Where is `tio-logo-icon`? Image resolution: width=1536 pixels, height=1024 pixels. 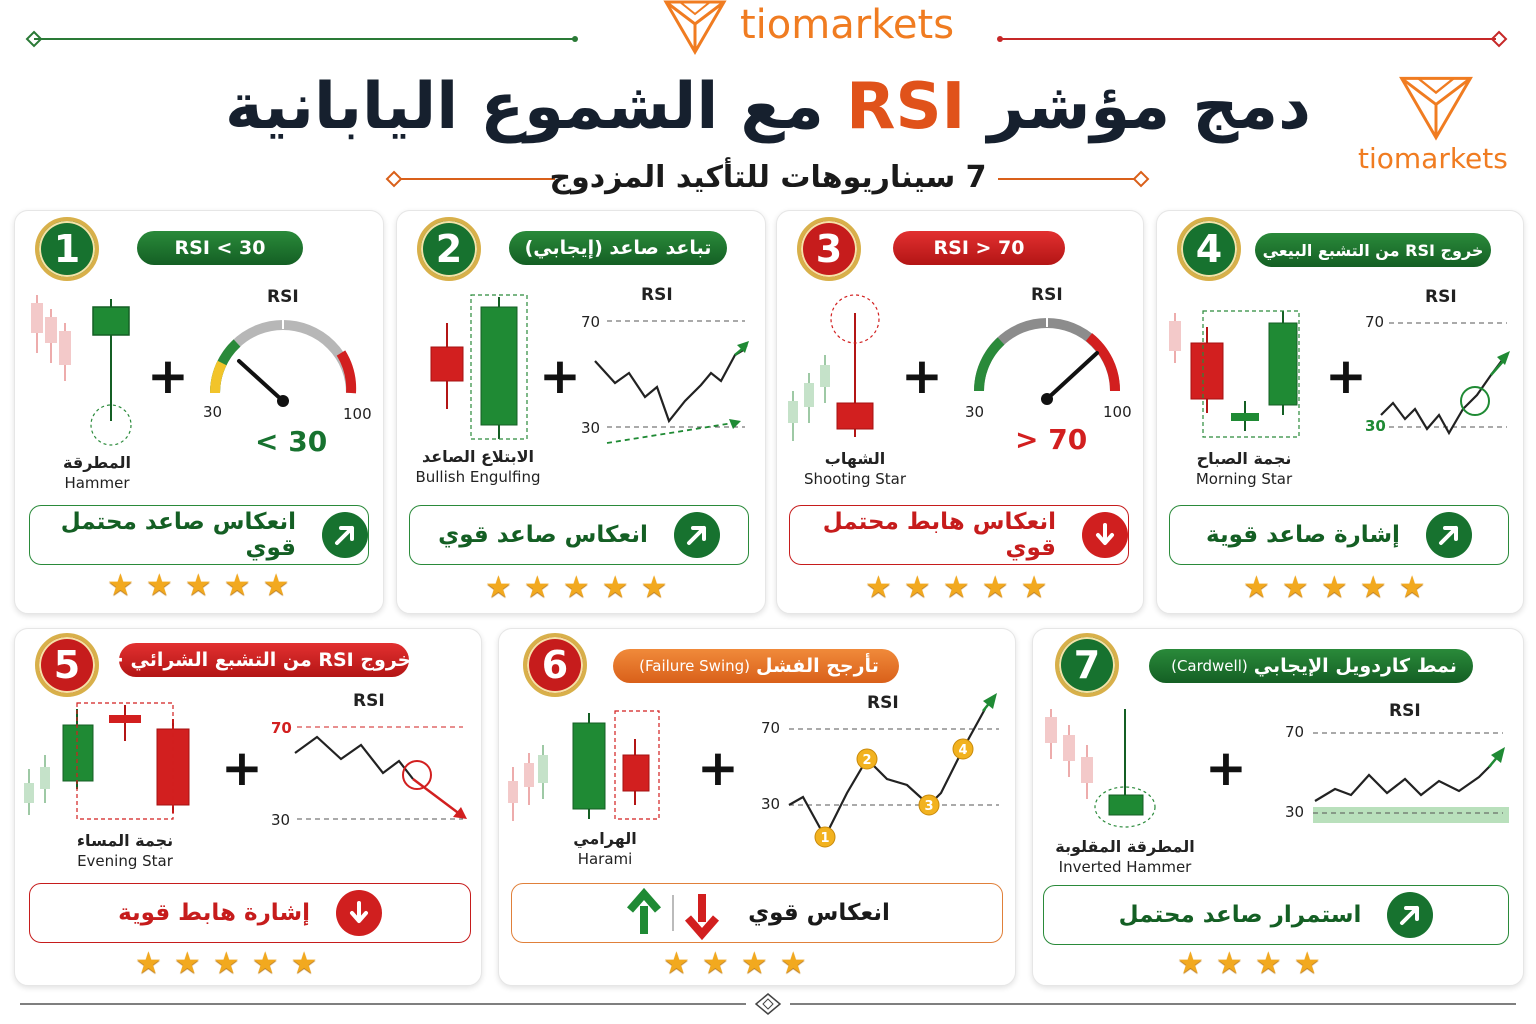
tio-logo-icon is located at coordinates (695, 27).